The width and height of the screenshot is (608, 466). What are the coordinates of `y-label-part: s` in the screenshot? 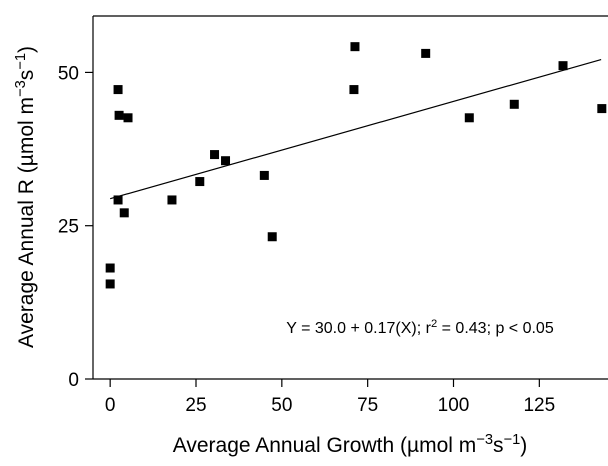 It's located at (26, 75).